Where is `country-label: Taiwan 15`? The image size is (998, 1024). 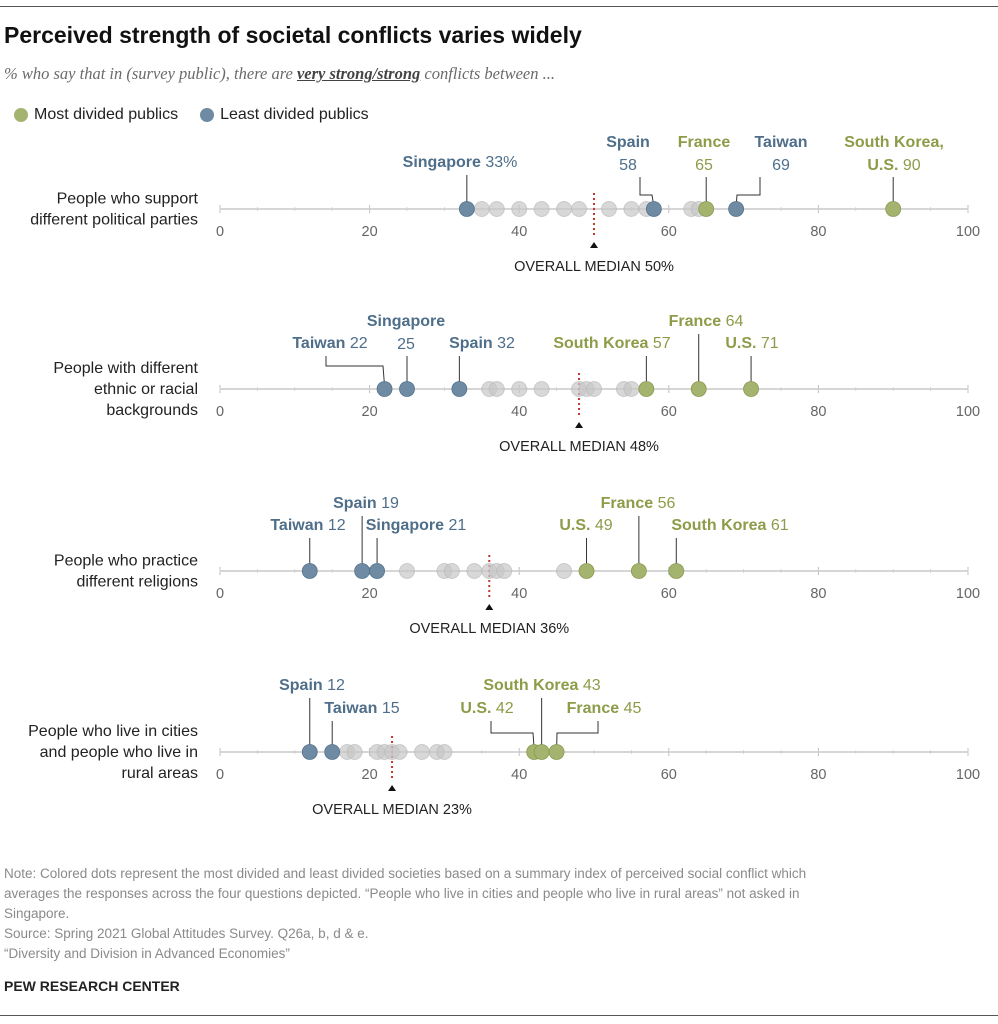 country-label: Taiwan 15 is located at coordinates (361, 708).